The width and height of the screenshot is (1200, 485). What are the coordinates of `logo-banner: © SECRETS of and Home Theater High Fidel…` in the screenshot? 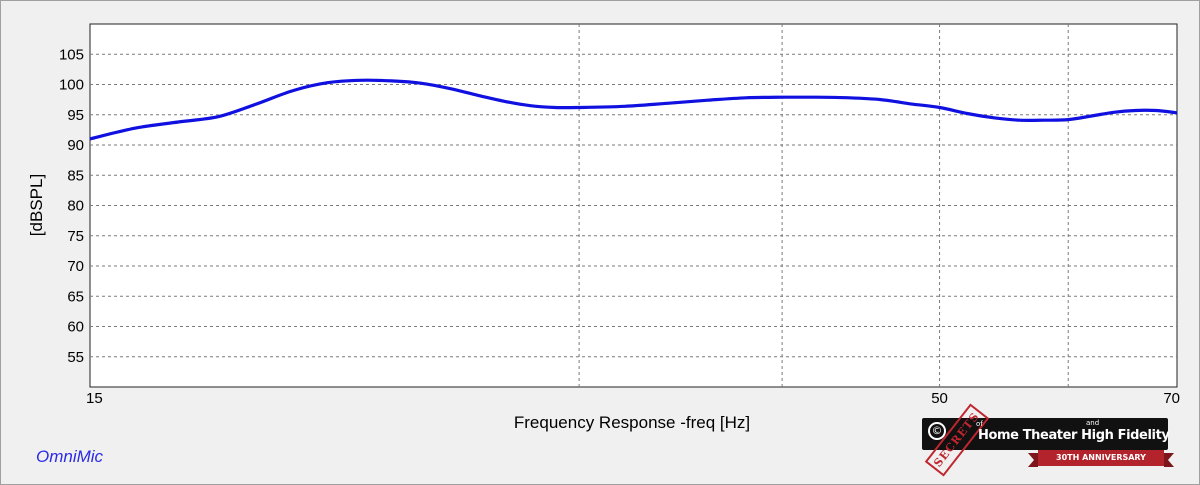 It's located at (1046, 440).